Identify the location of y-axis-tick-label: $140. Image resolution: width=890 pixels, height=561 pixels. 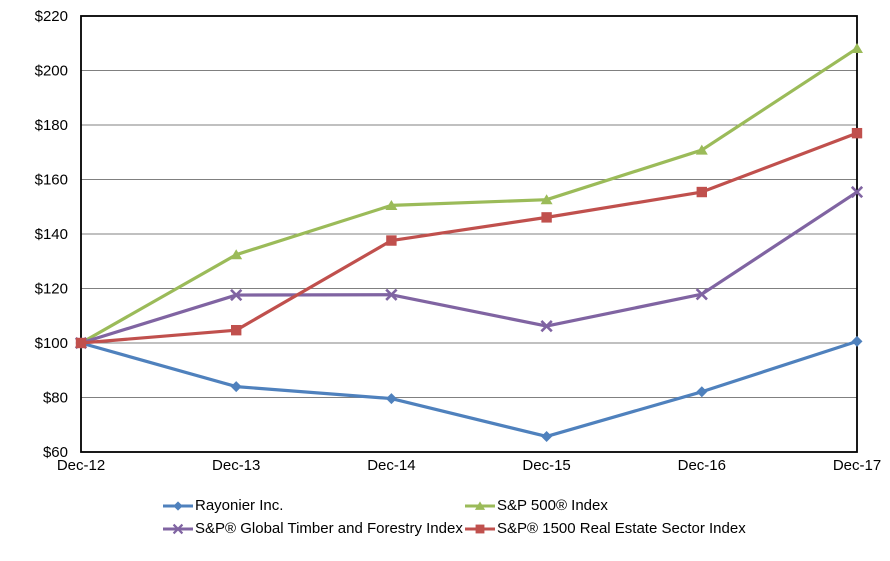
(51, 234).